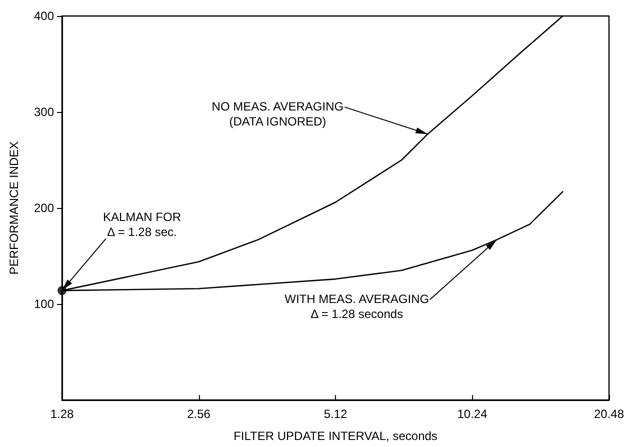 The height and width of the screenshot is (447, 636). Describe the element at coordinates (44, 208) in the screenshot. I see `y-tick-label: 200` at that location.